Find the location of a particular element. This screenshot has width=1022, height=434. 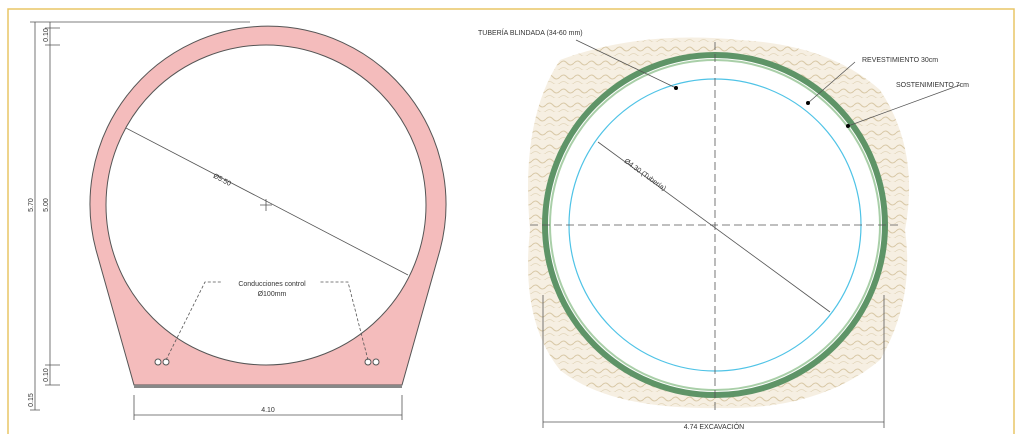

support-label: SOSTENIMIENTO 7cm is located at coordinates (932, 85).